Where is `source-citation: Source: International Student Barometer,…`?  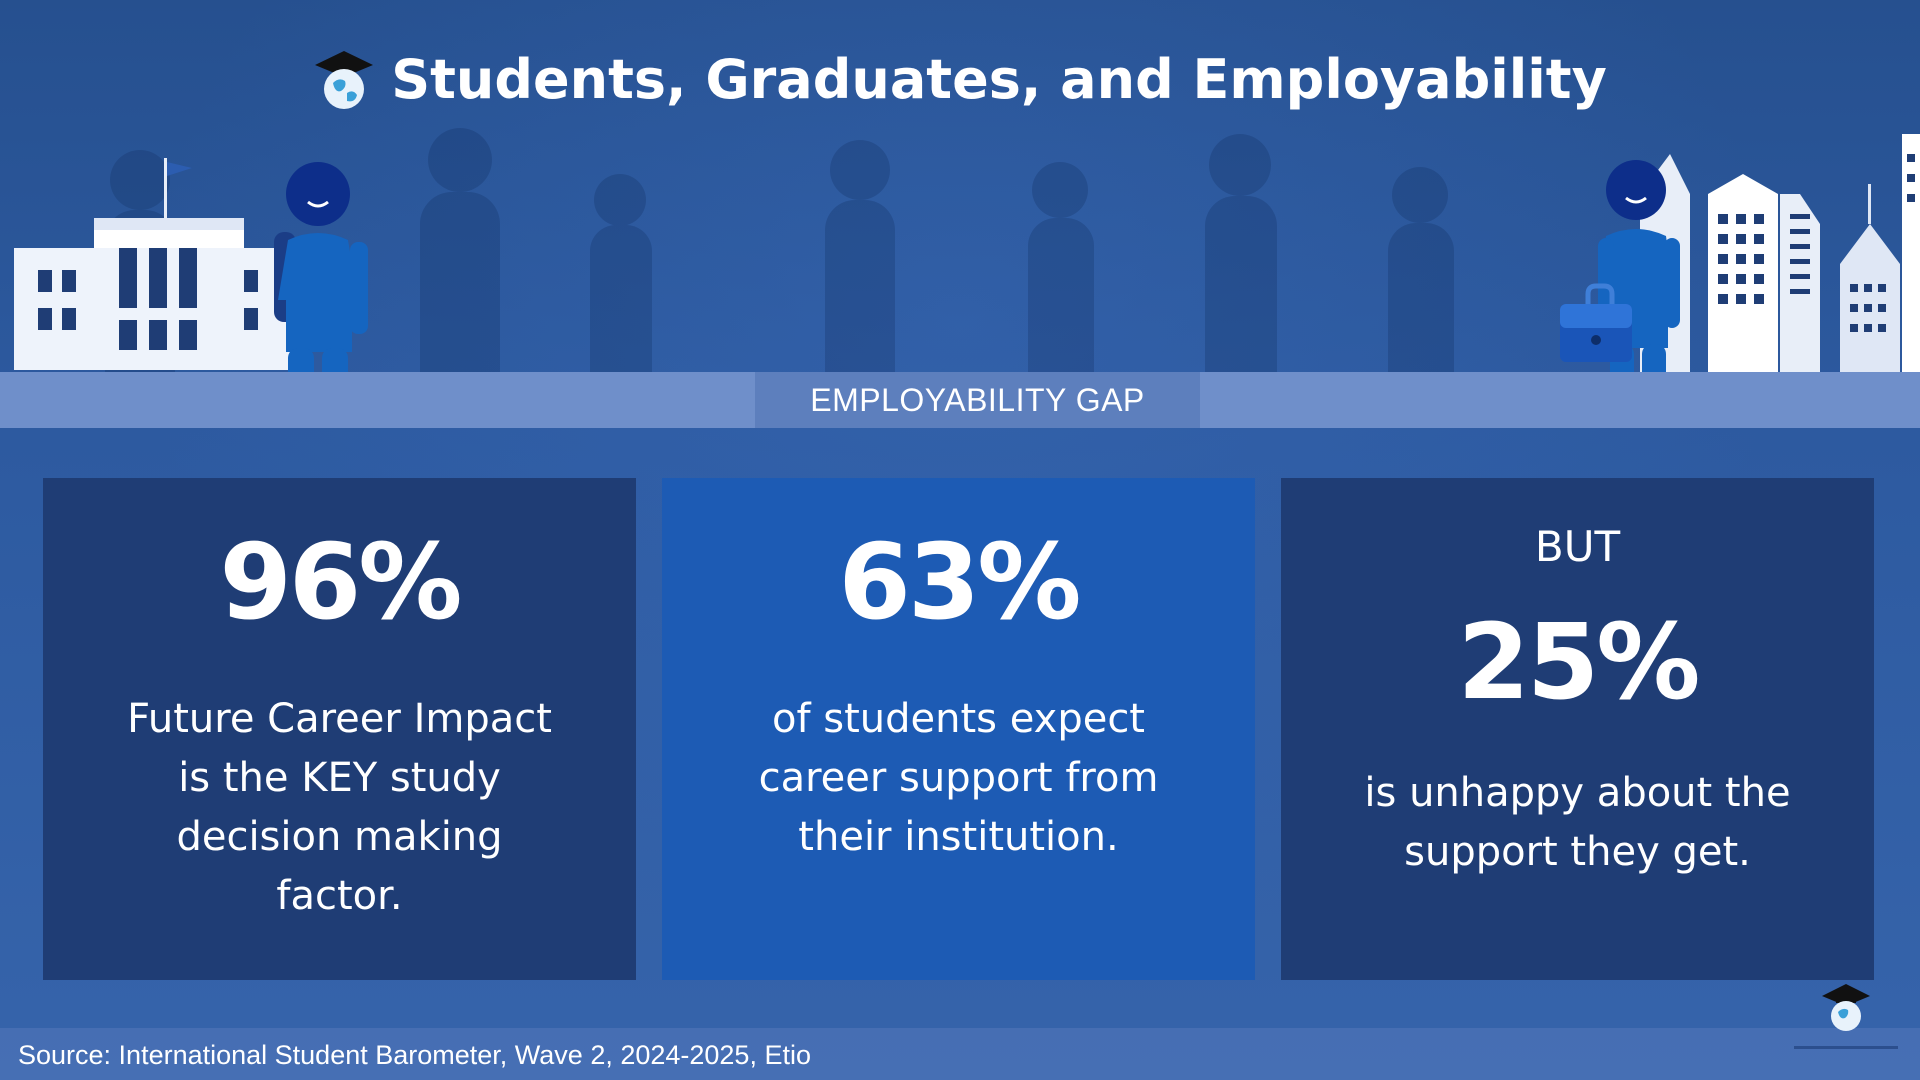
source-citation: Source: International Student Barometer,… is located at coordinates (414, 1055).